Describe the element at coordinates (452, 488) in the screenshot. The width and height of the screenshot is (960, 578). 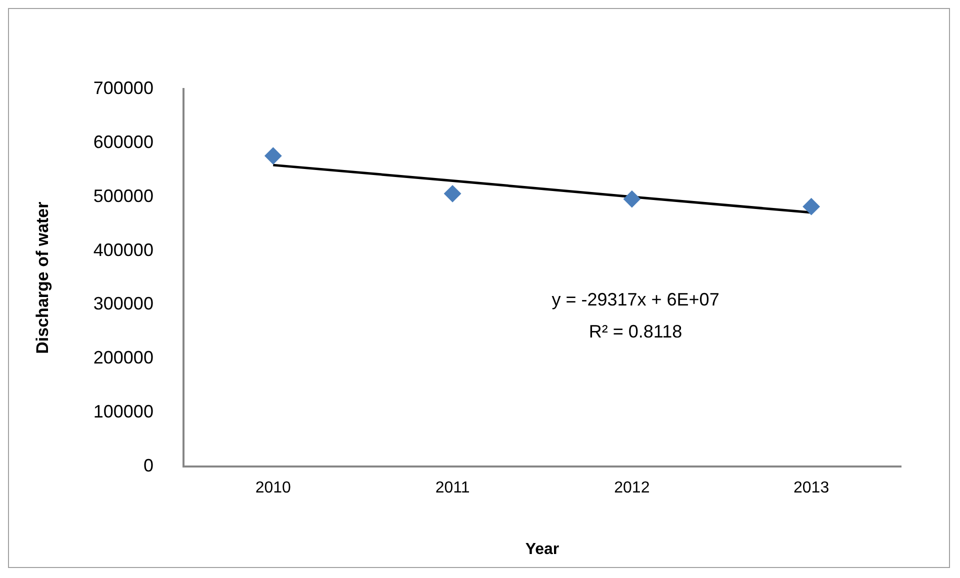
I see `x-tick-label: 2011` at that location.